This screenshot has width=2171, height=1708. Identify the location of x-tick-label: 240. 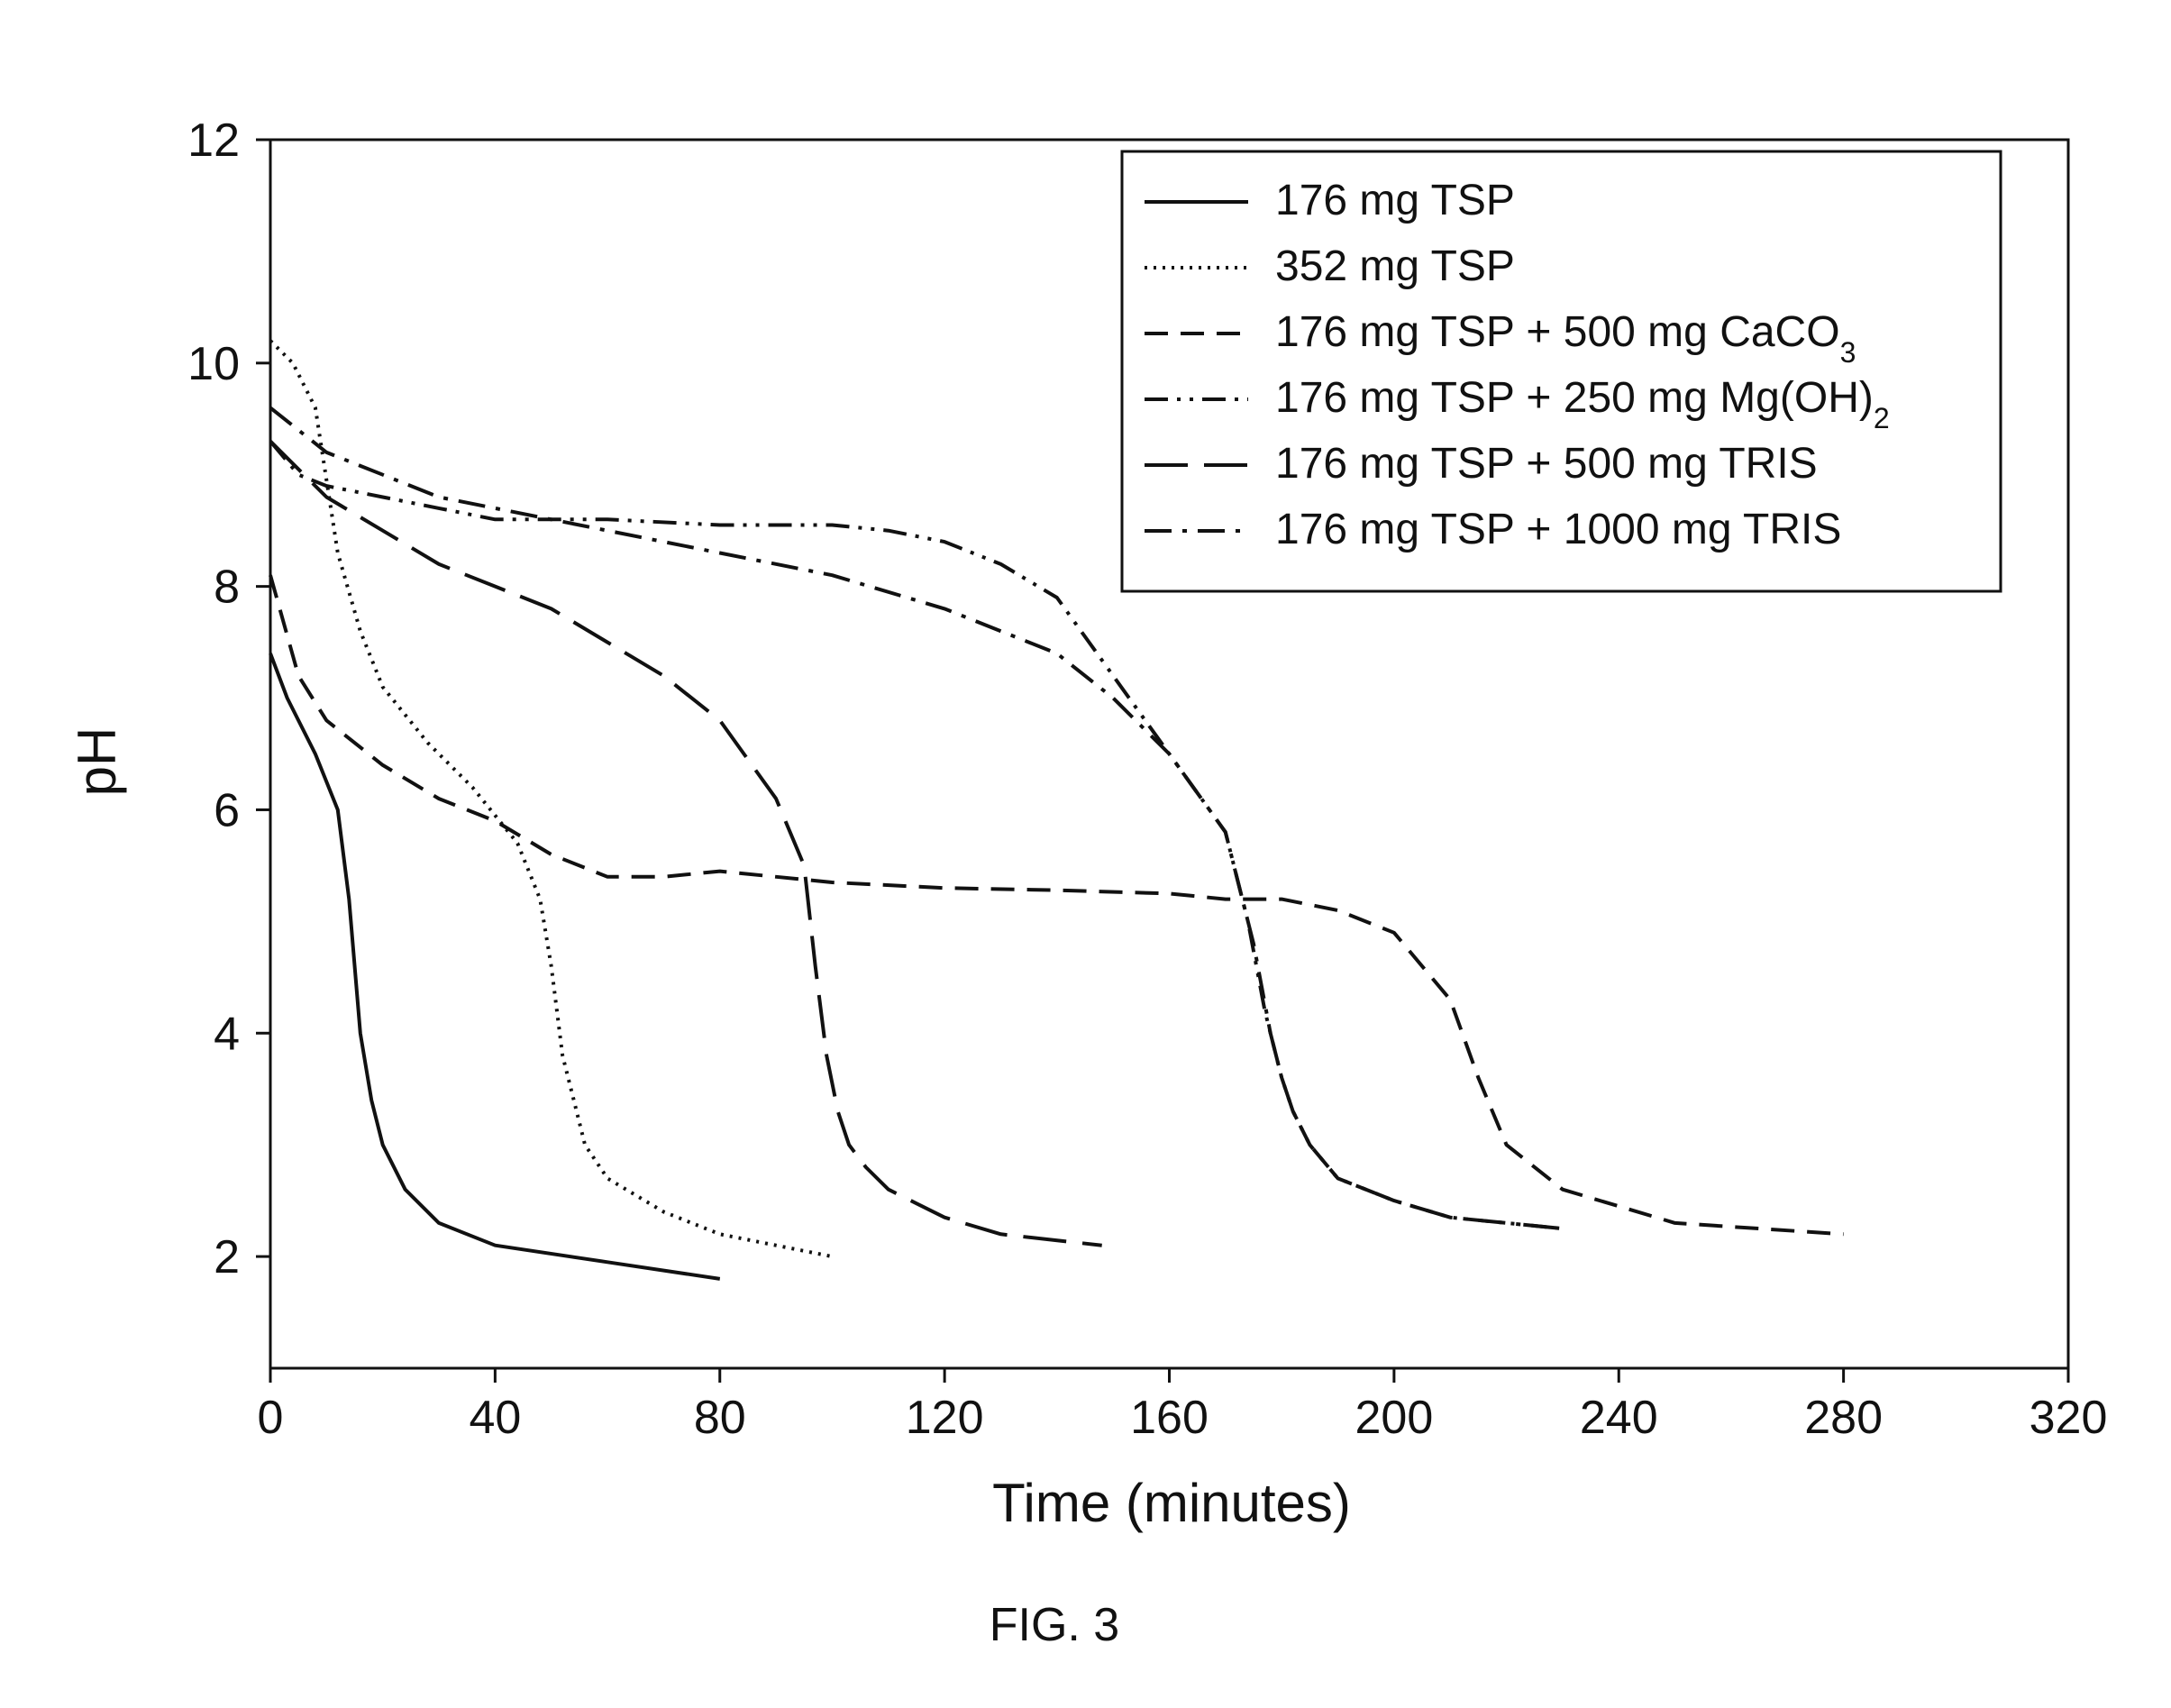
(1619, 1418).